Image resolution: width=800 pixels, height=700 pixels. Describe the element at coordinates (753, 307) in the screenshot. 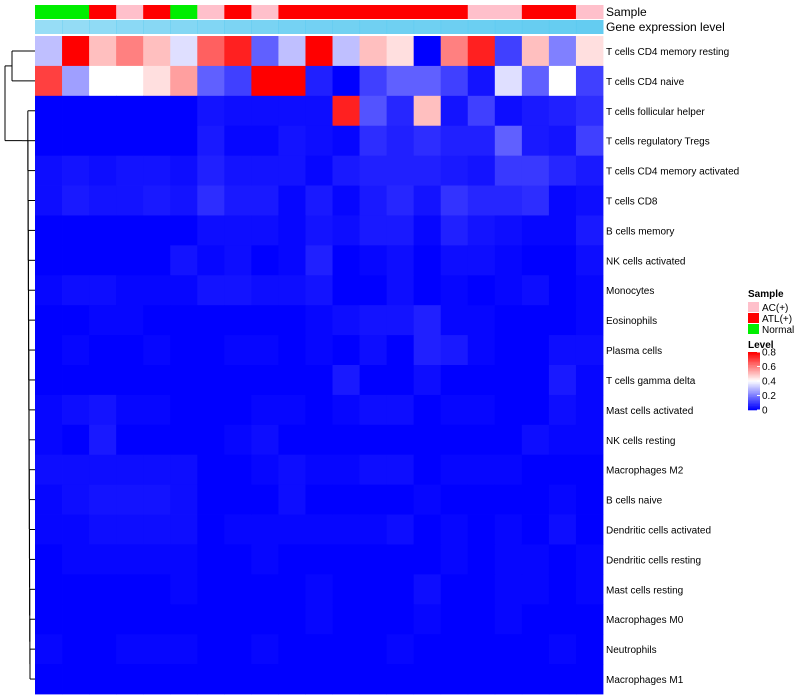

I see `legend-sample-swatch` at that location.